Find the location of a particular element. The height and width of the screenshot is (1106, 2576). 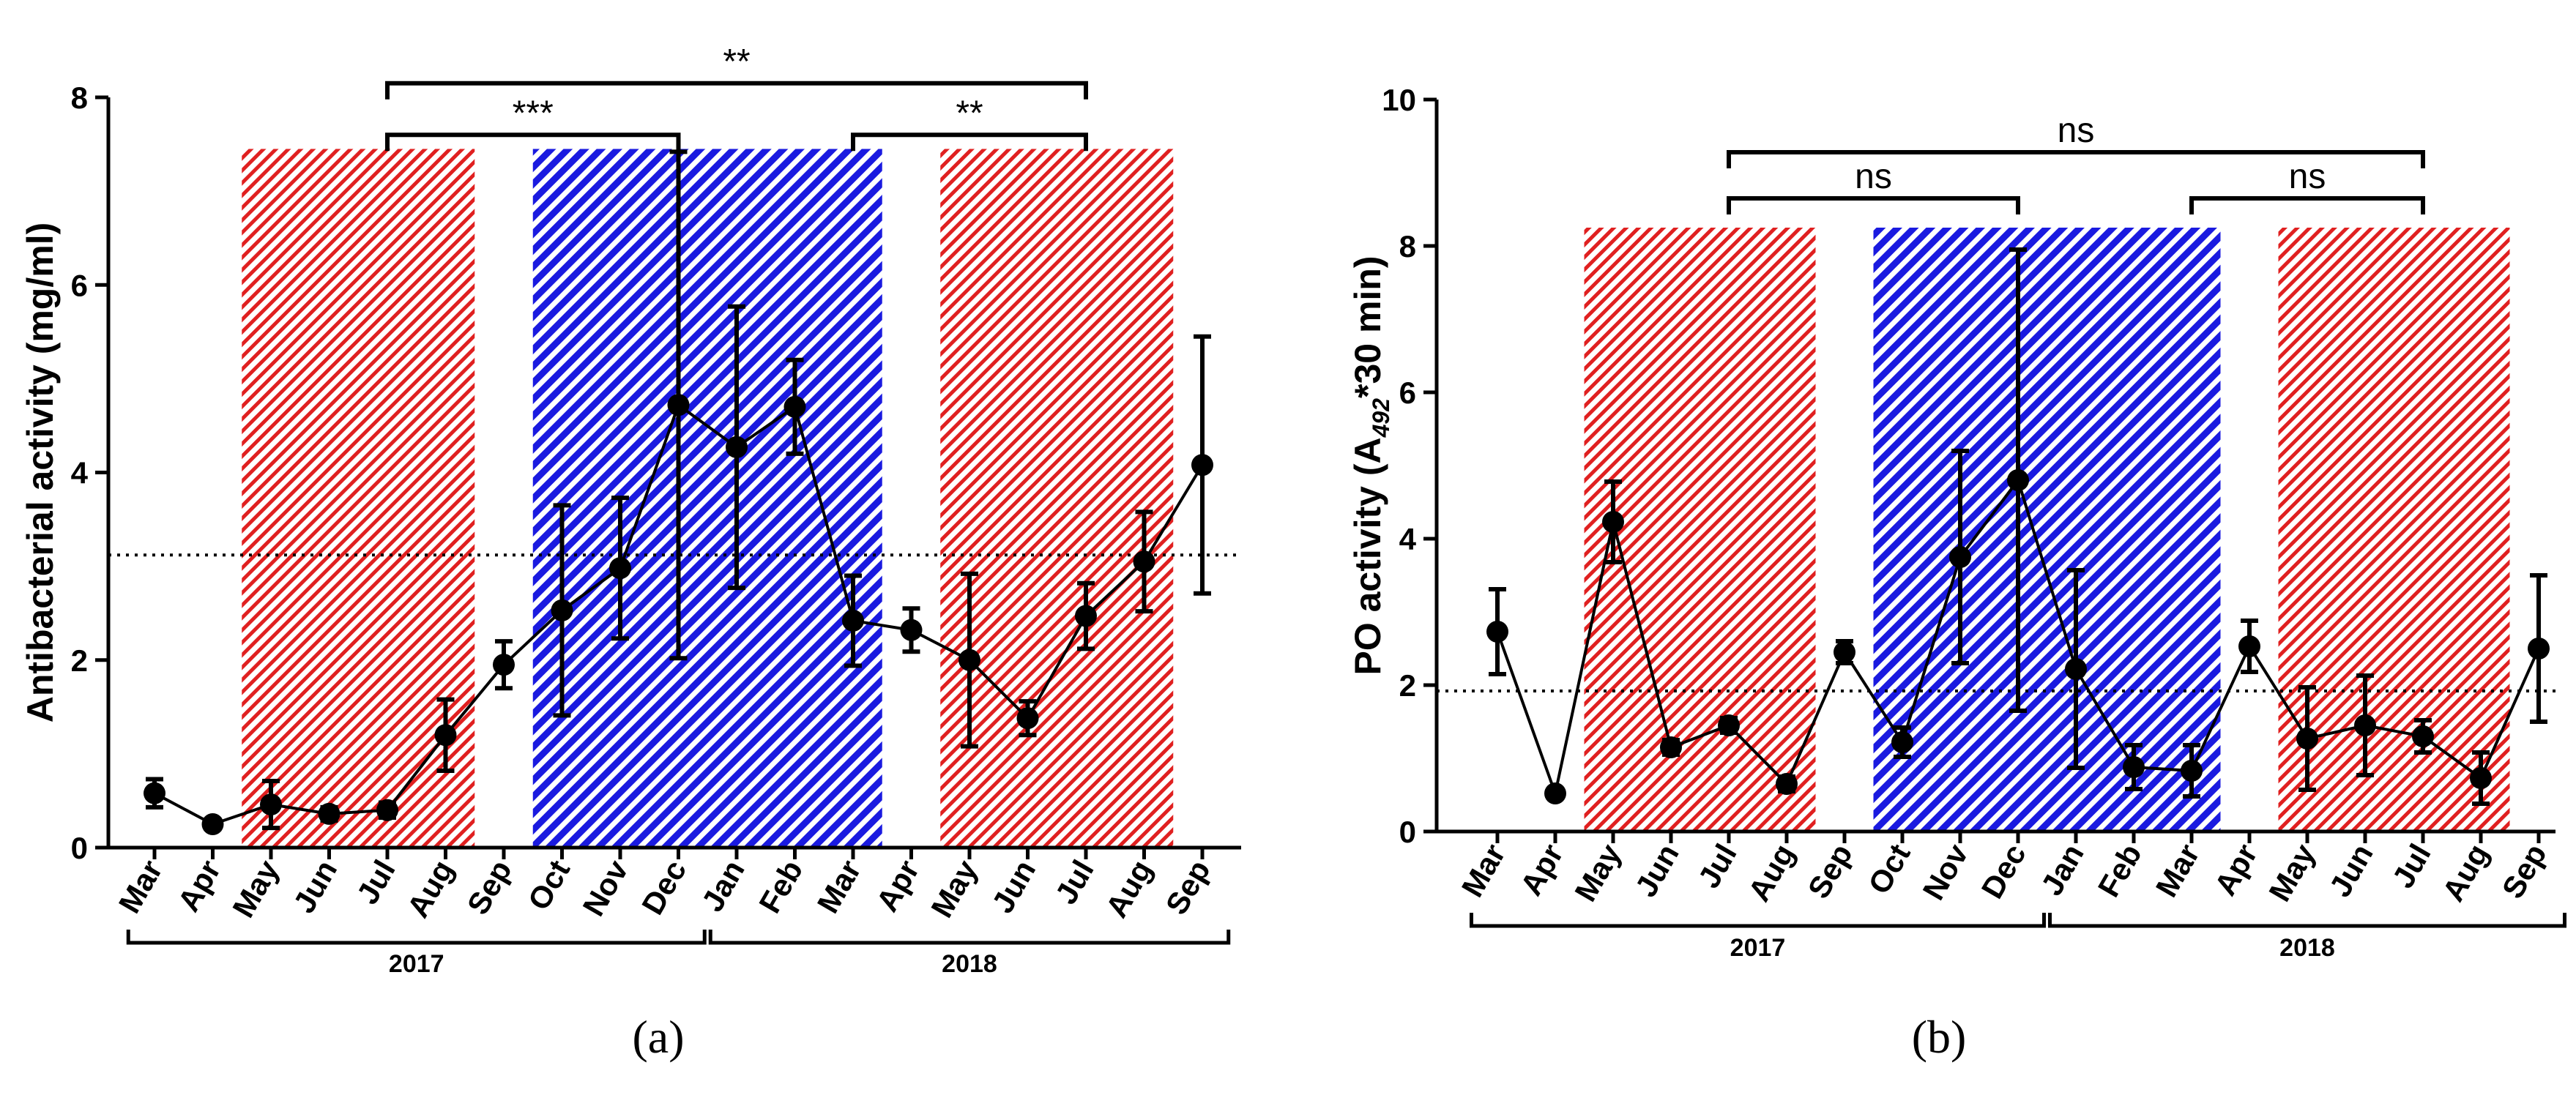

y-axis-title-suffix: *30 min) is located at coordinates (1367, 326).